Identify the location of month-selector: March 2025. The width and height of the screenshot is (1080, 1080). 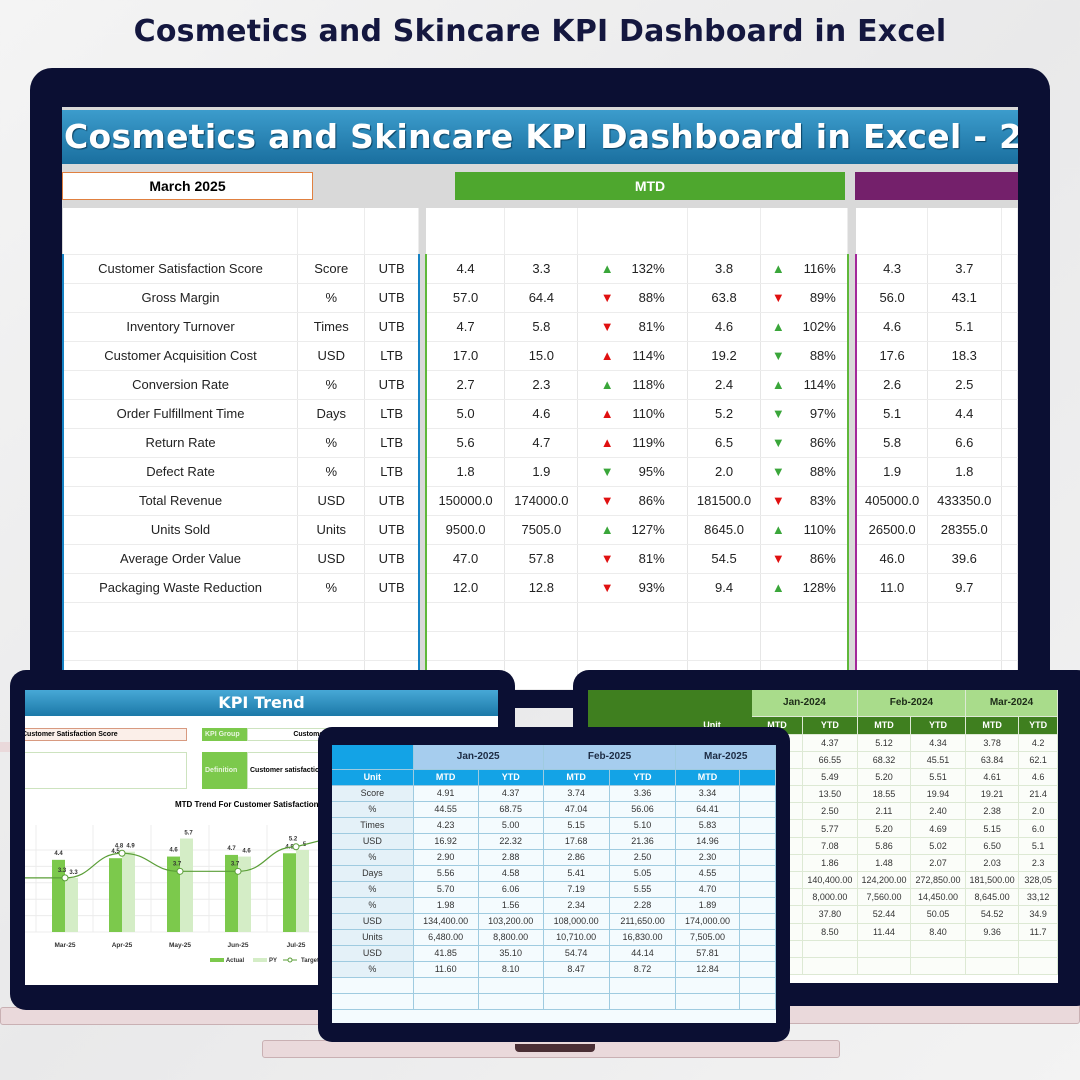
(187, 186).